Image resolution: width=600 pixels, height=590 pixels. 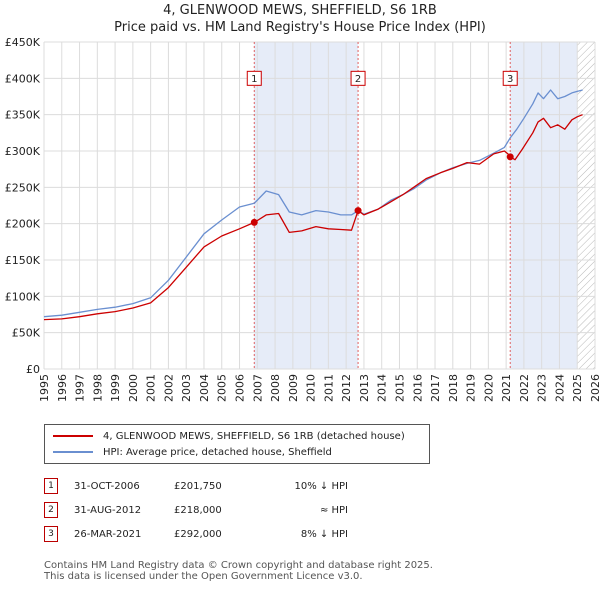 I want to click on x-tick-label: 2020, so click(x=488, y=388).